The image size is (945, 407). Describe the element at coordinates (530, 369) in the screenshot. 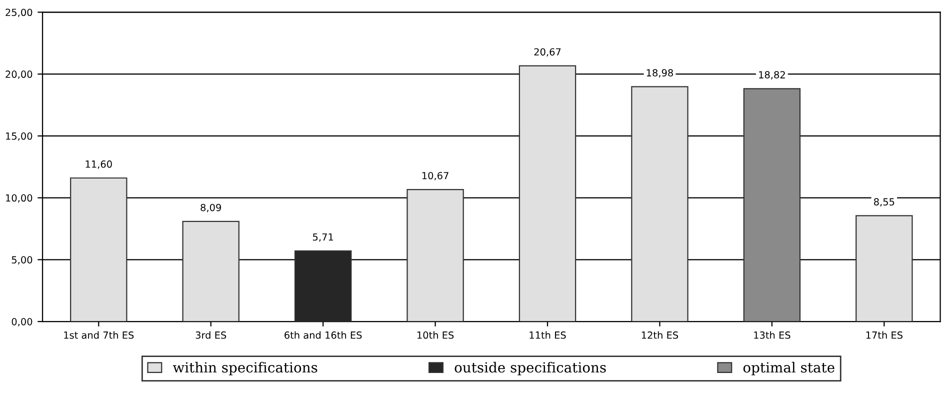

I see `legend-label: outside specifications` at that location.